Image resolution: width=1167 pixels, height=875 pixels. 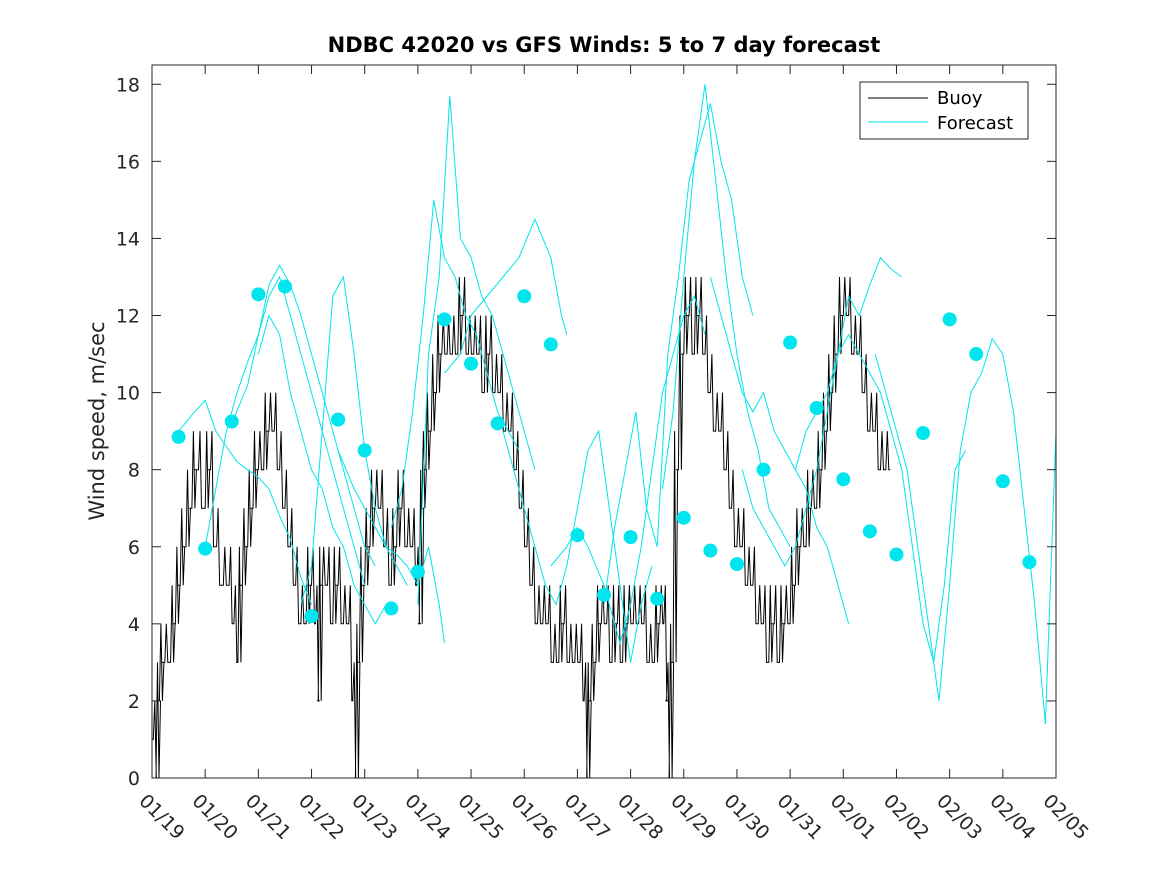 I want to click on x-tick-label: 01/20, so click(x=215, y=817).